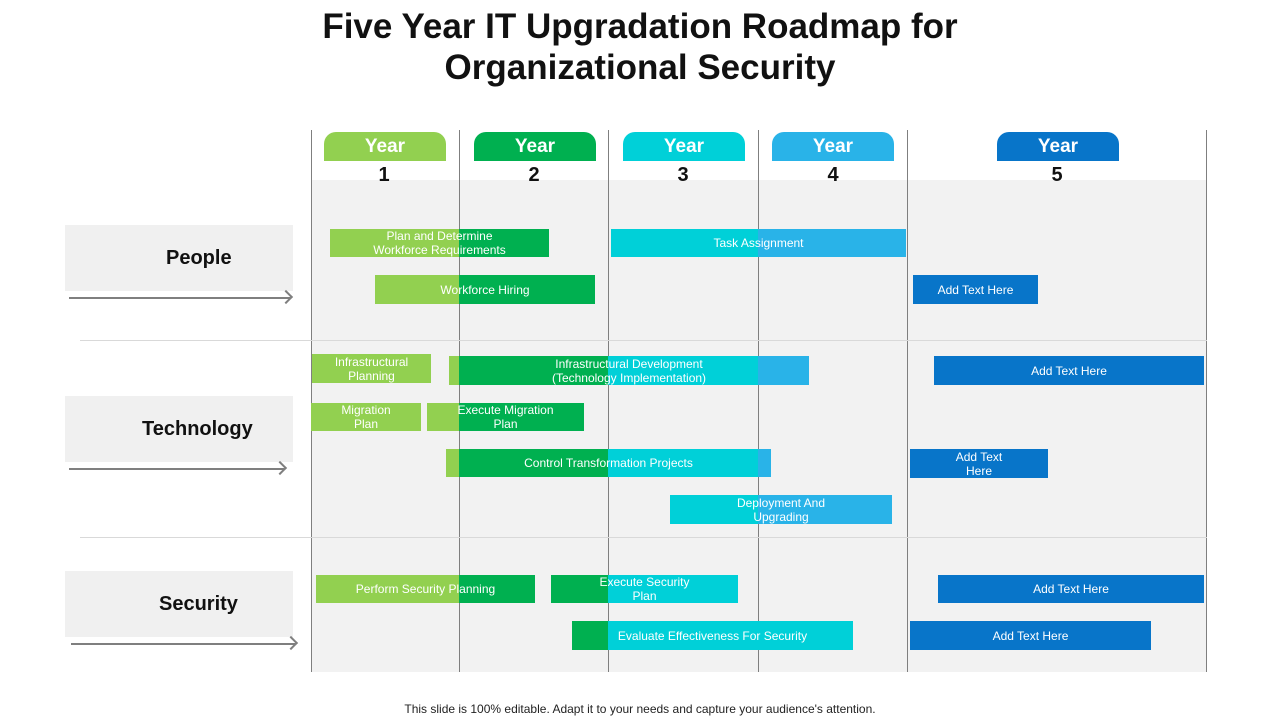 This screenshot has width=1280, height=720. What do you see at coordinates (833, 175) in the screenshot?
I see `year-4-number: 4` at bounding box center [833, 175].